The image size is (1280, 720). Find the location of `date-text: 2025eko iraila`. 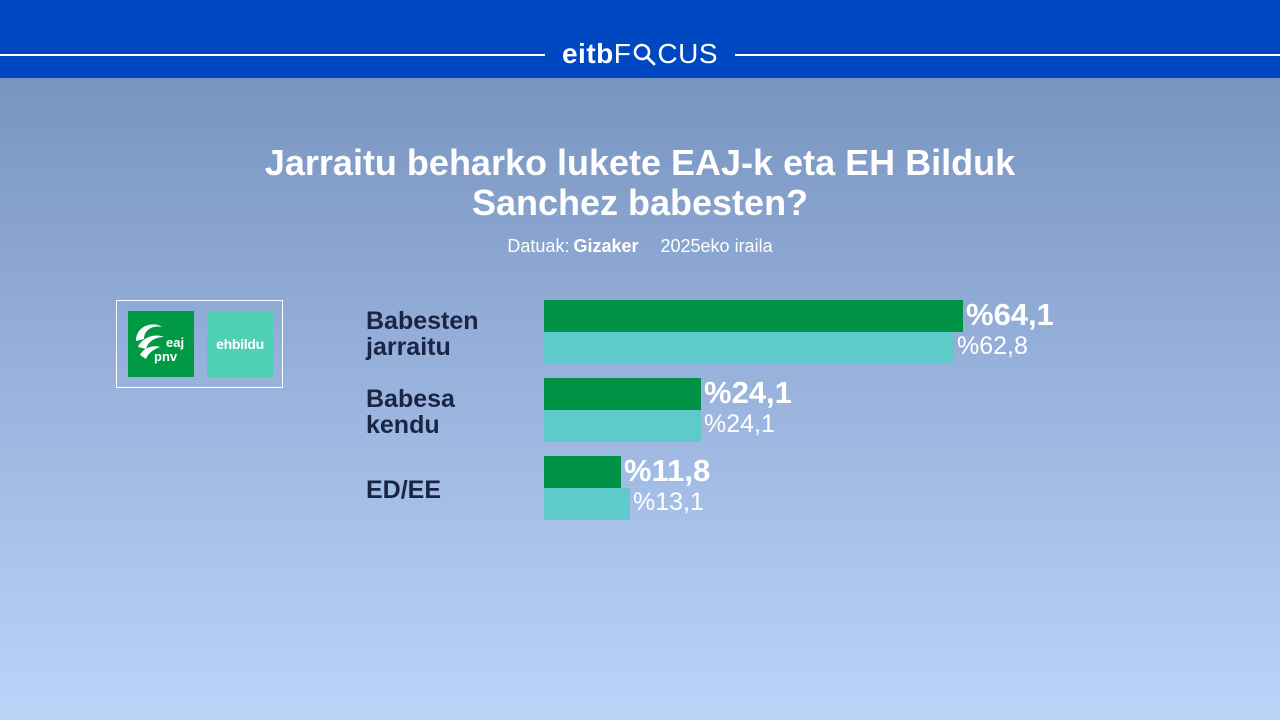

date-text: 2025eko iraila is located at coordinates (716, 246).